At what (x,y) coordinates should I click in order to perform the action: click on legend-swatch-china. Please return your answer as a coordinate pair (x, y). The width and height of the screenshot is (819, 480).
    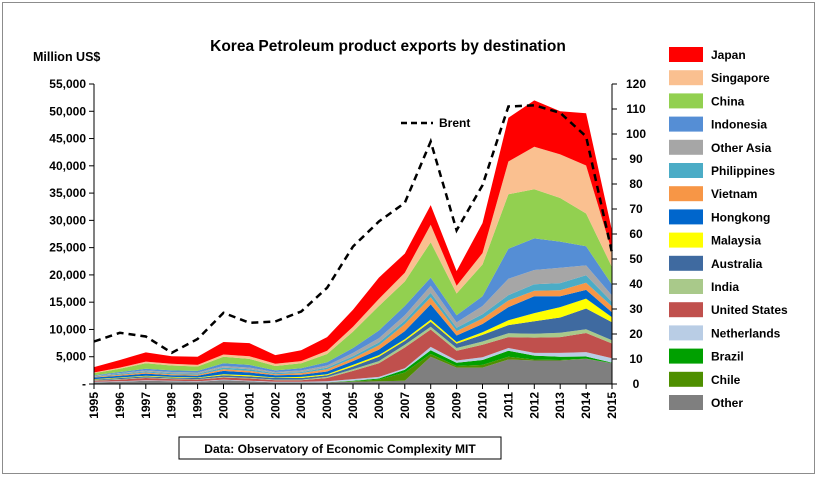
    Looking at the image, I should click on (686, 101).